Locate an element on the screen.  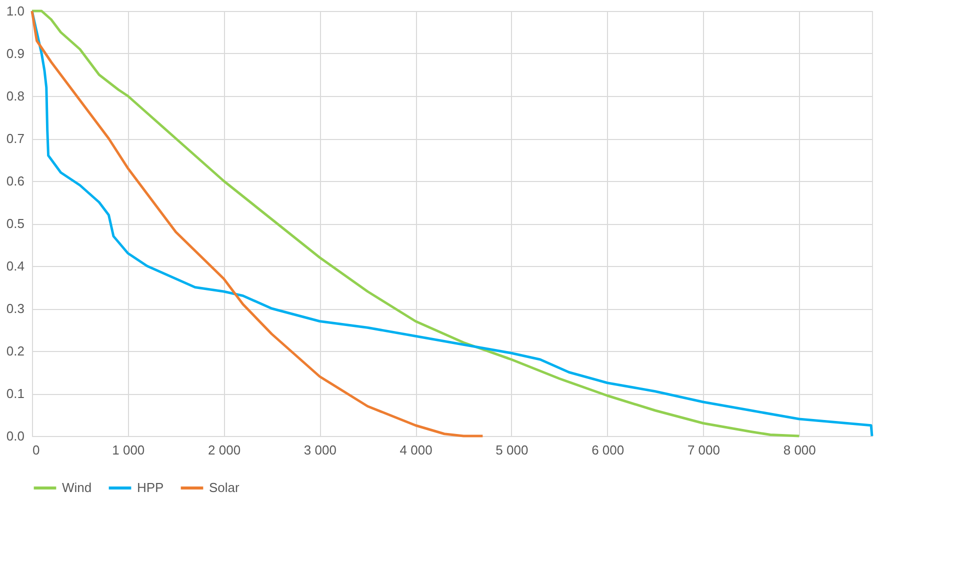
y-tick-label: 0.0 is located at coordinates (15, 436).